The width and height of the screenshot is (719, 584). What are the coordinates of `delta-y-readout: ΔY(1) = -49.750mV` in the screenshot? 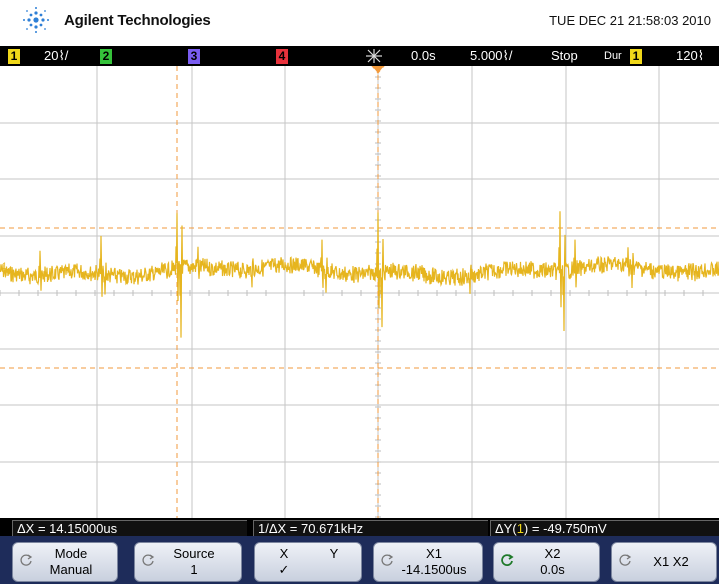 It's located at (604, 528).